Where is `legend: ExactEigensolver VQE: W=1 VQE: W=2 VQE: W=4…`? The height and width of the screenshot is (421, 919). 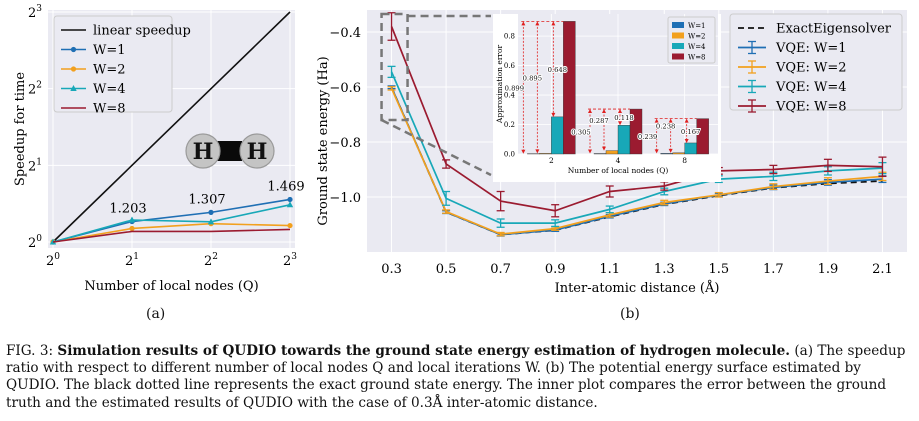
legend: ExactEigensolver VQE: W=1 VQE: W=2 VQE: W=4… is located at coordinates (816, 64).